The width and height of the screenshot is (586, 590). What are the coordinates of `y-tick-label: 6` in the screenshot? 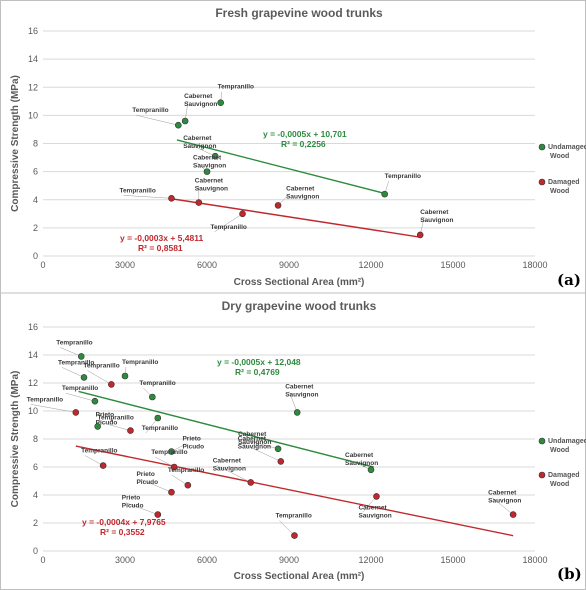 It's located at (35, 172).